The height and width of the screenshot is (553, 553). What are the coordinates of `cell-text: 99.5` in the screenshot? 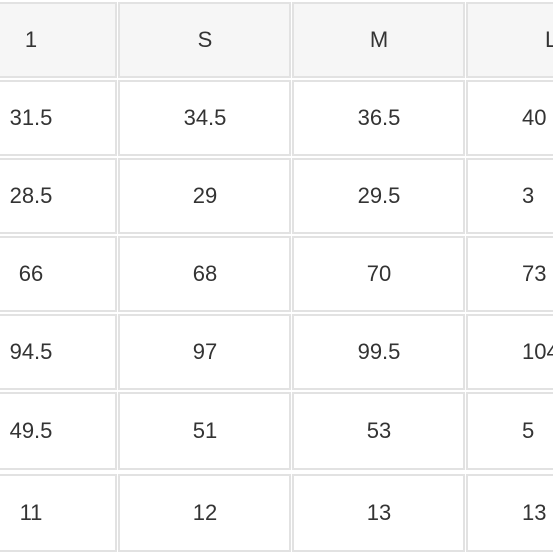 It's located at (379, 351).